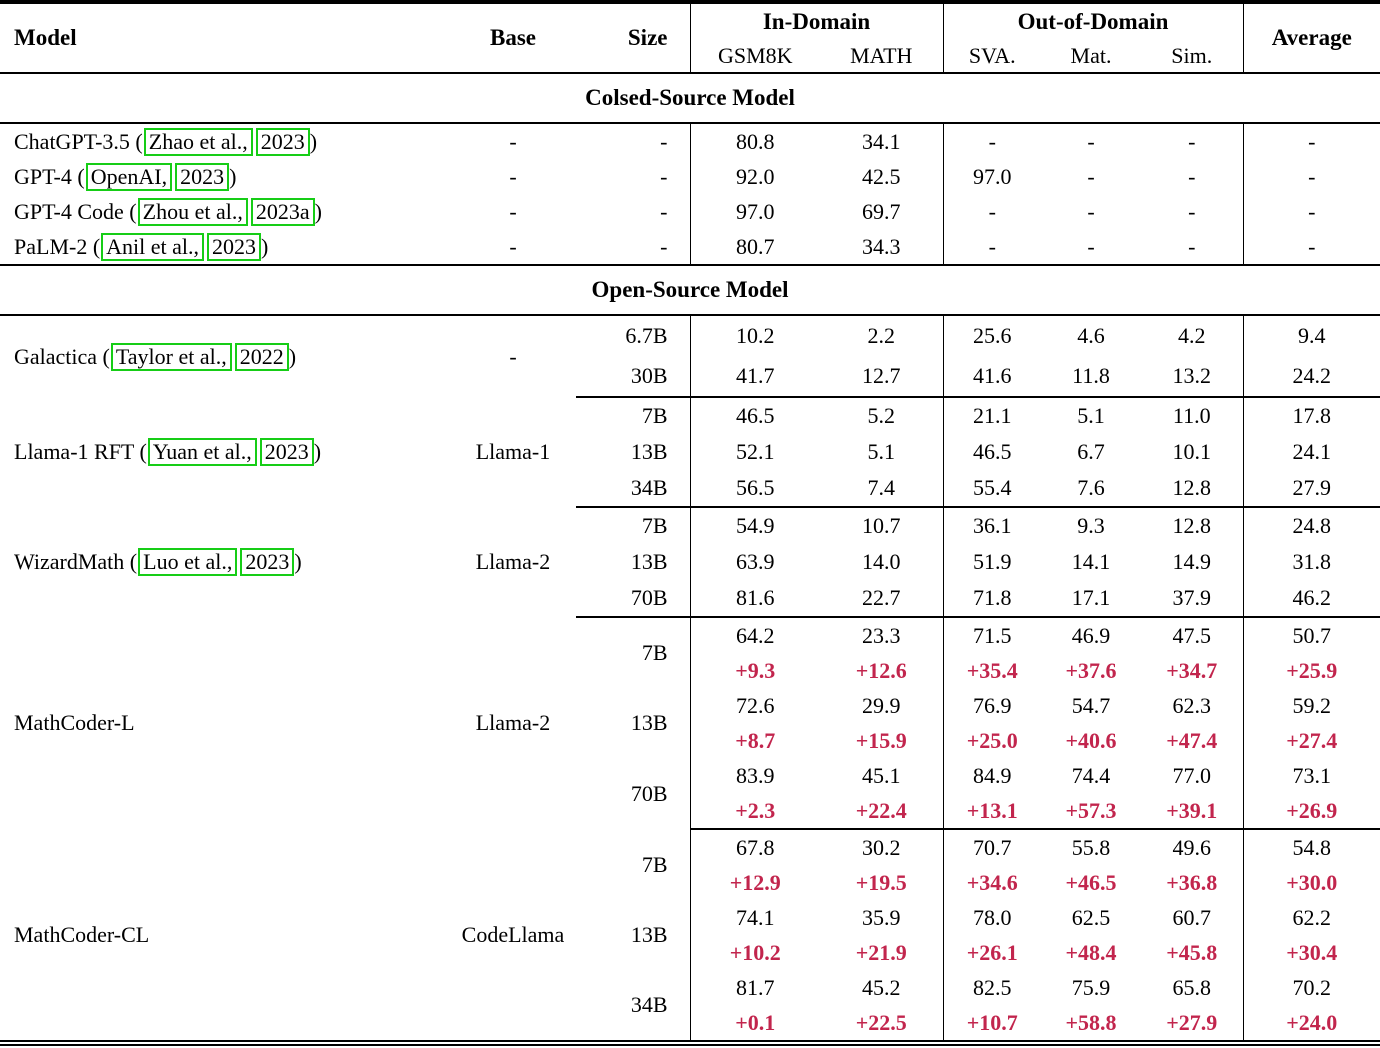  What do you see at coordinates (1091, 847) in the screenshot?
I see `cell-mat: 55.8` at bounding box center [1091, 847].